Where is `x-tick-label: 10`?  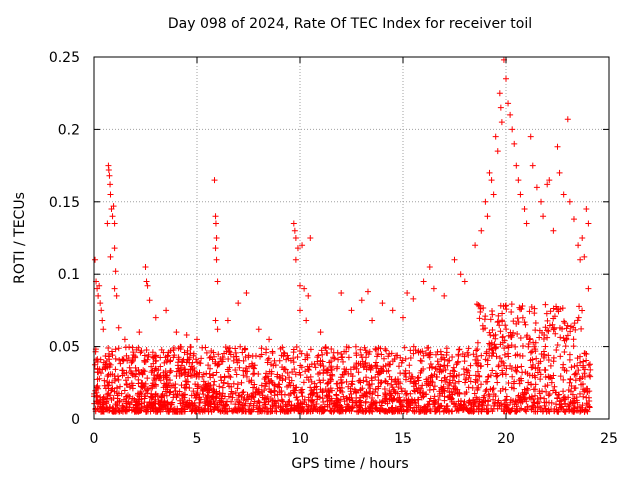
x-tick-label: 10 is located at coordinates (300, 439).